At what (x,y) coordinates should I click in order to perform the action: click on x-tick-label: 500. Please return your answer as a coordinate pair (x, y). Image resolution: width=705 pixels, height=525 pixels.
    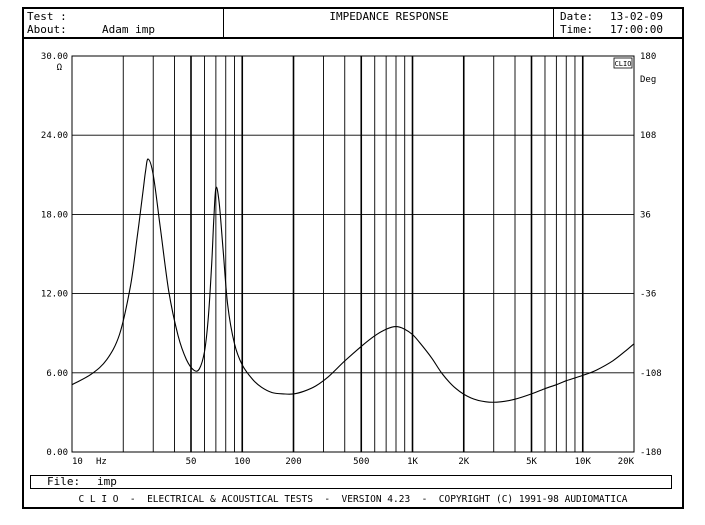
    Looking at the image, I should click on (361, 462).